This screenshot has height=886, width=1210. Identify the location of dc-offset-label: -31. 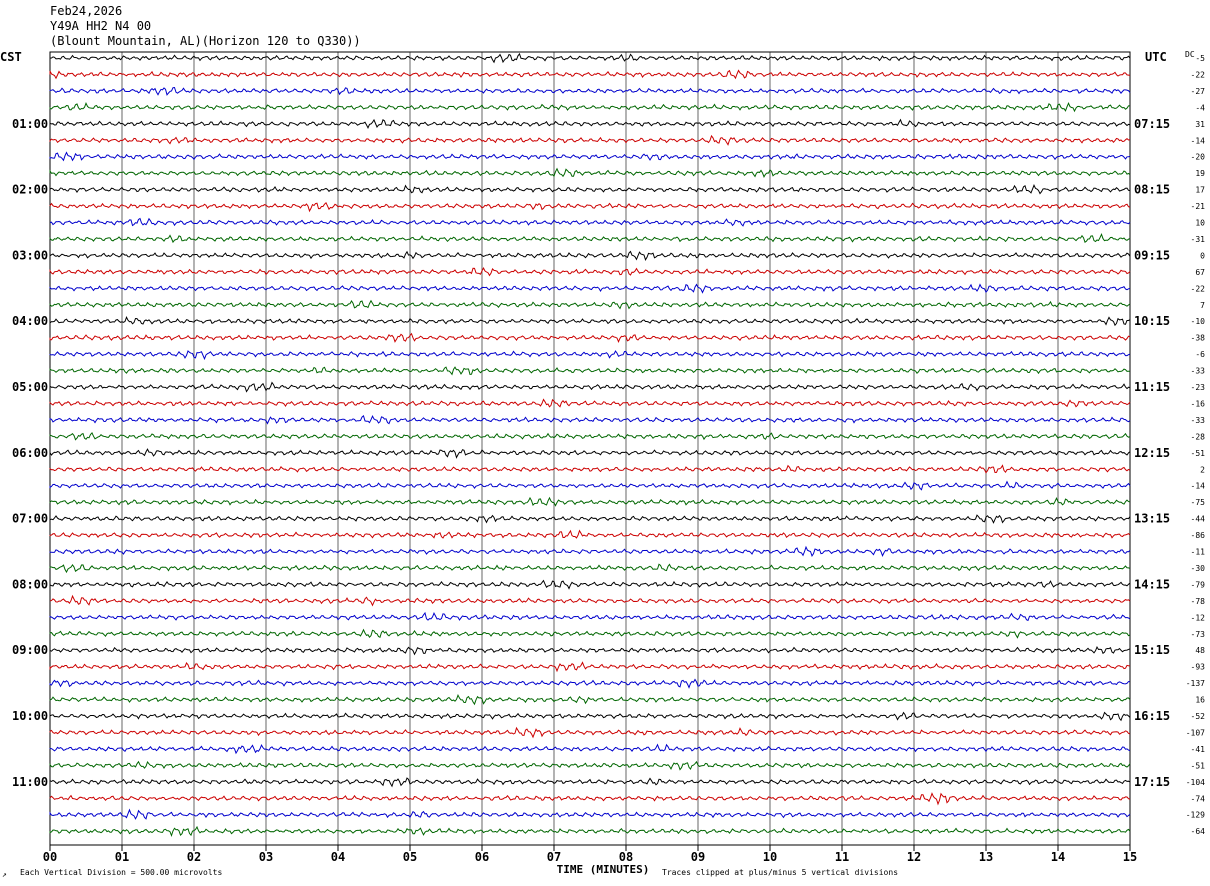
(1198, 239).